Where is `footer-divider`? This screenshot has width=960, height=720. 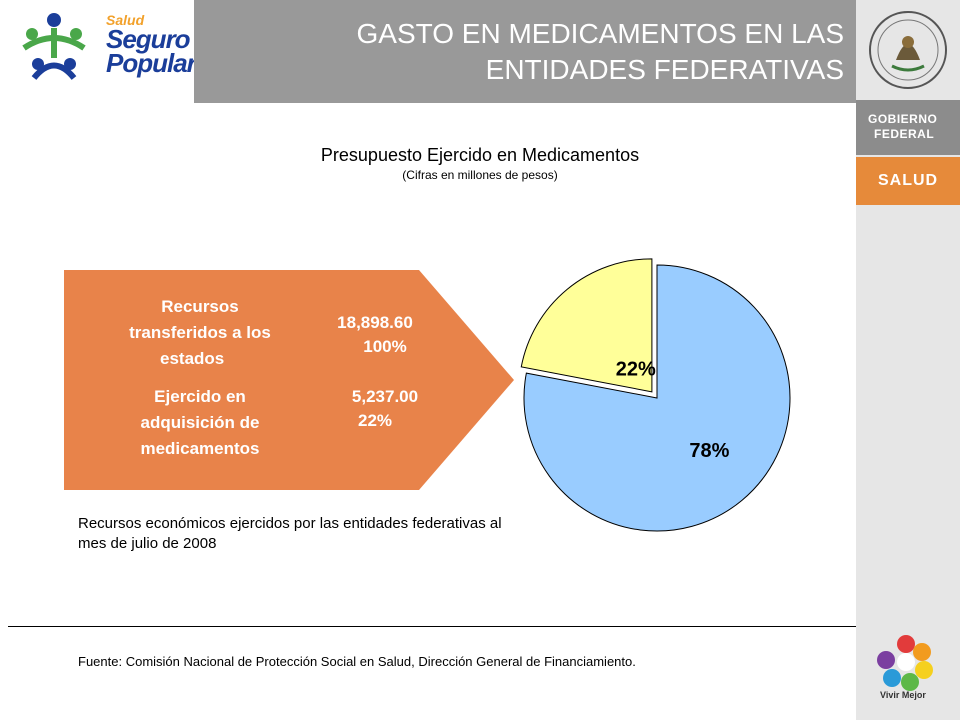 footer-divider is located at coordinates (432, 626).